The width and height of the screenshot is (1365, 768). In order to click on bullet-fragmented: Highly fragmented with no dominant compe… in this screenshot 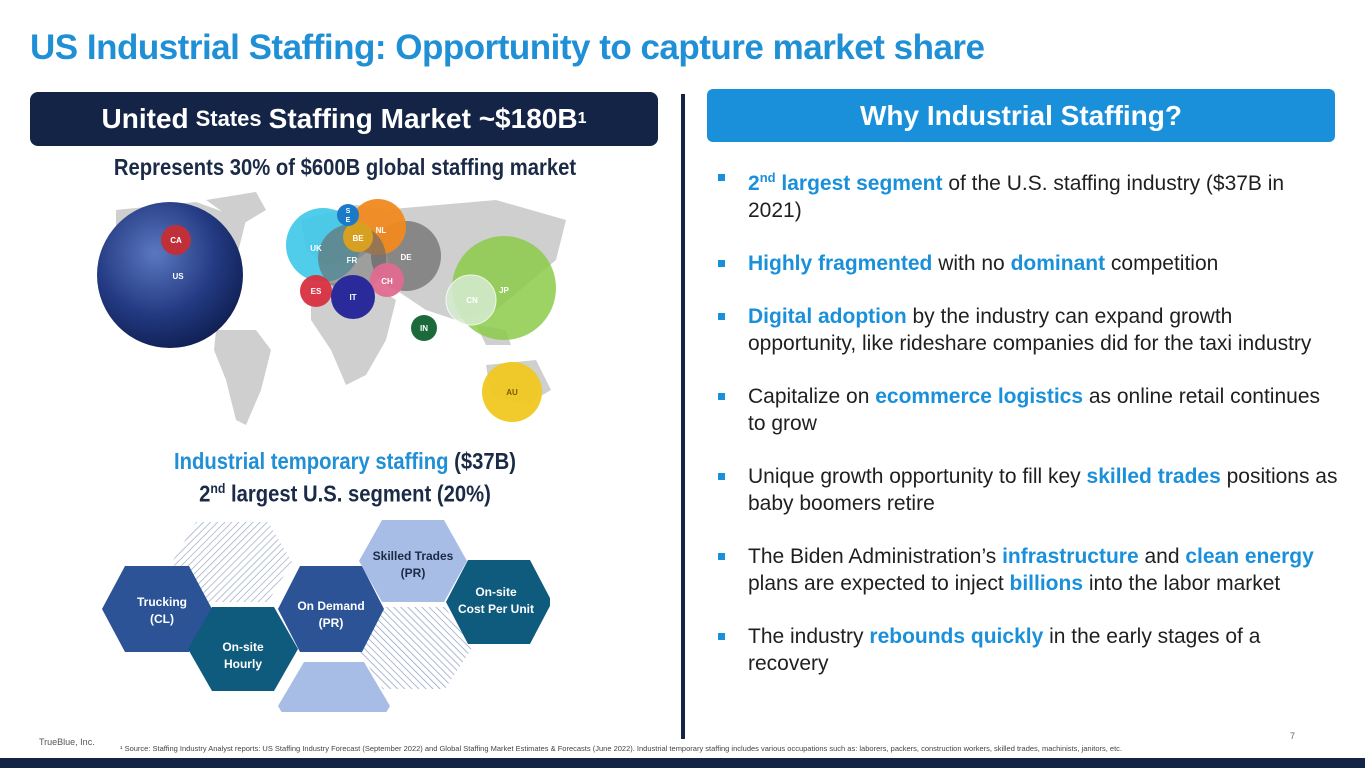, I will do `click(1028, 263)`.